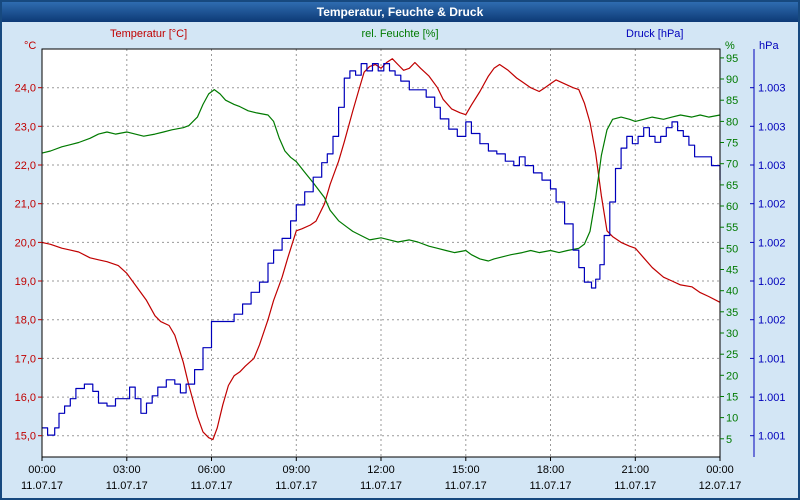  I want to click on svg-text: 80, so click(732, 122).